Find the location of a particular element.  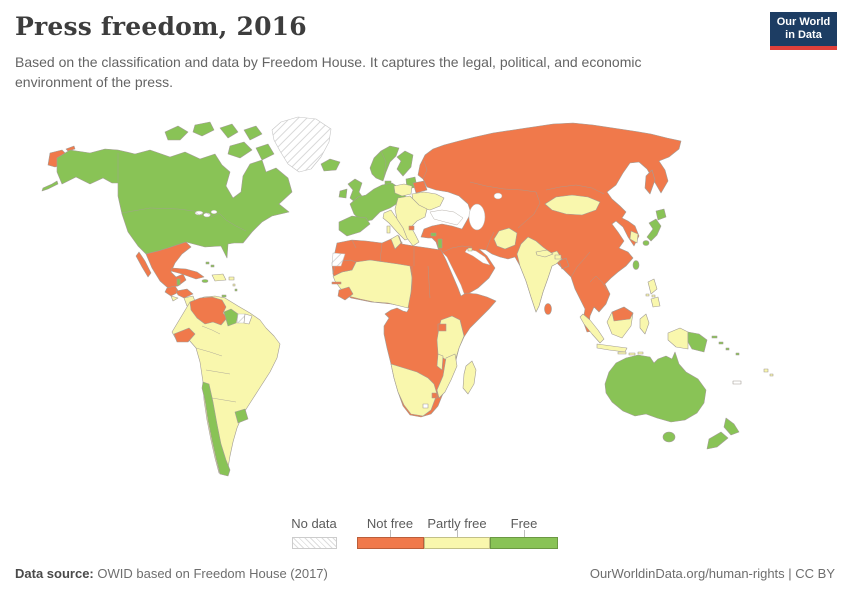

country-south-korea is located at coordinates (634, 237).